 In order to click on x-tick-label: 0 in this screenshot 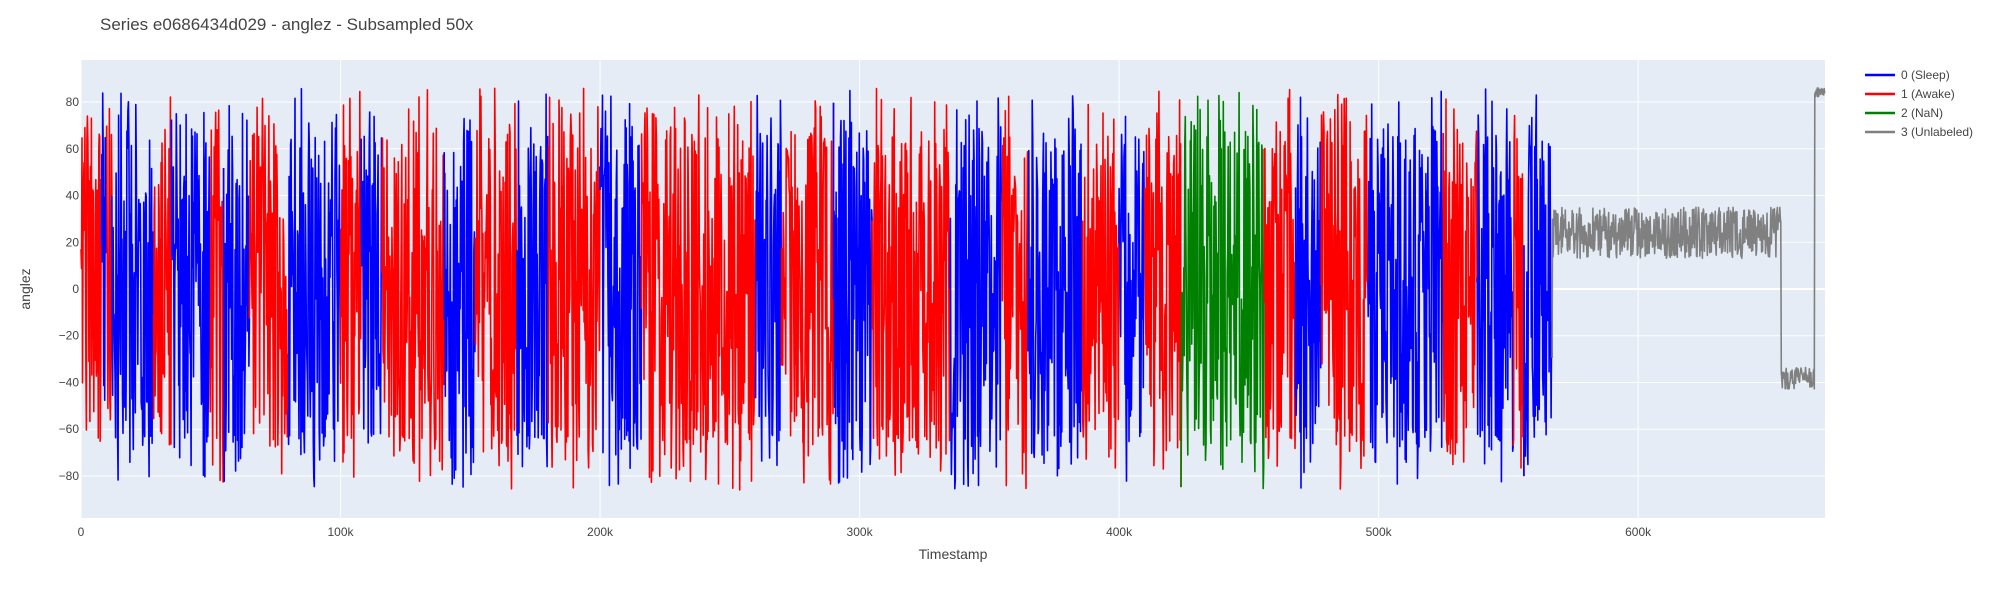, I will do `click(81, 532)`.